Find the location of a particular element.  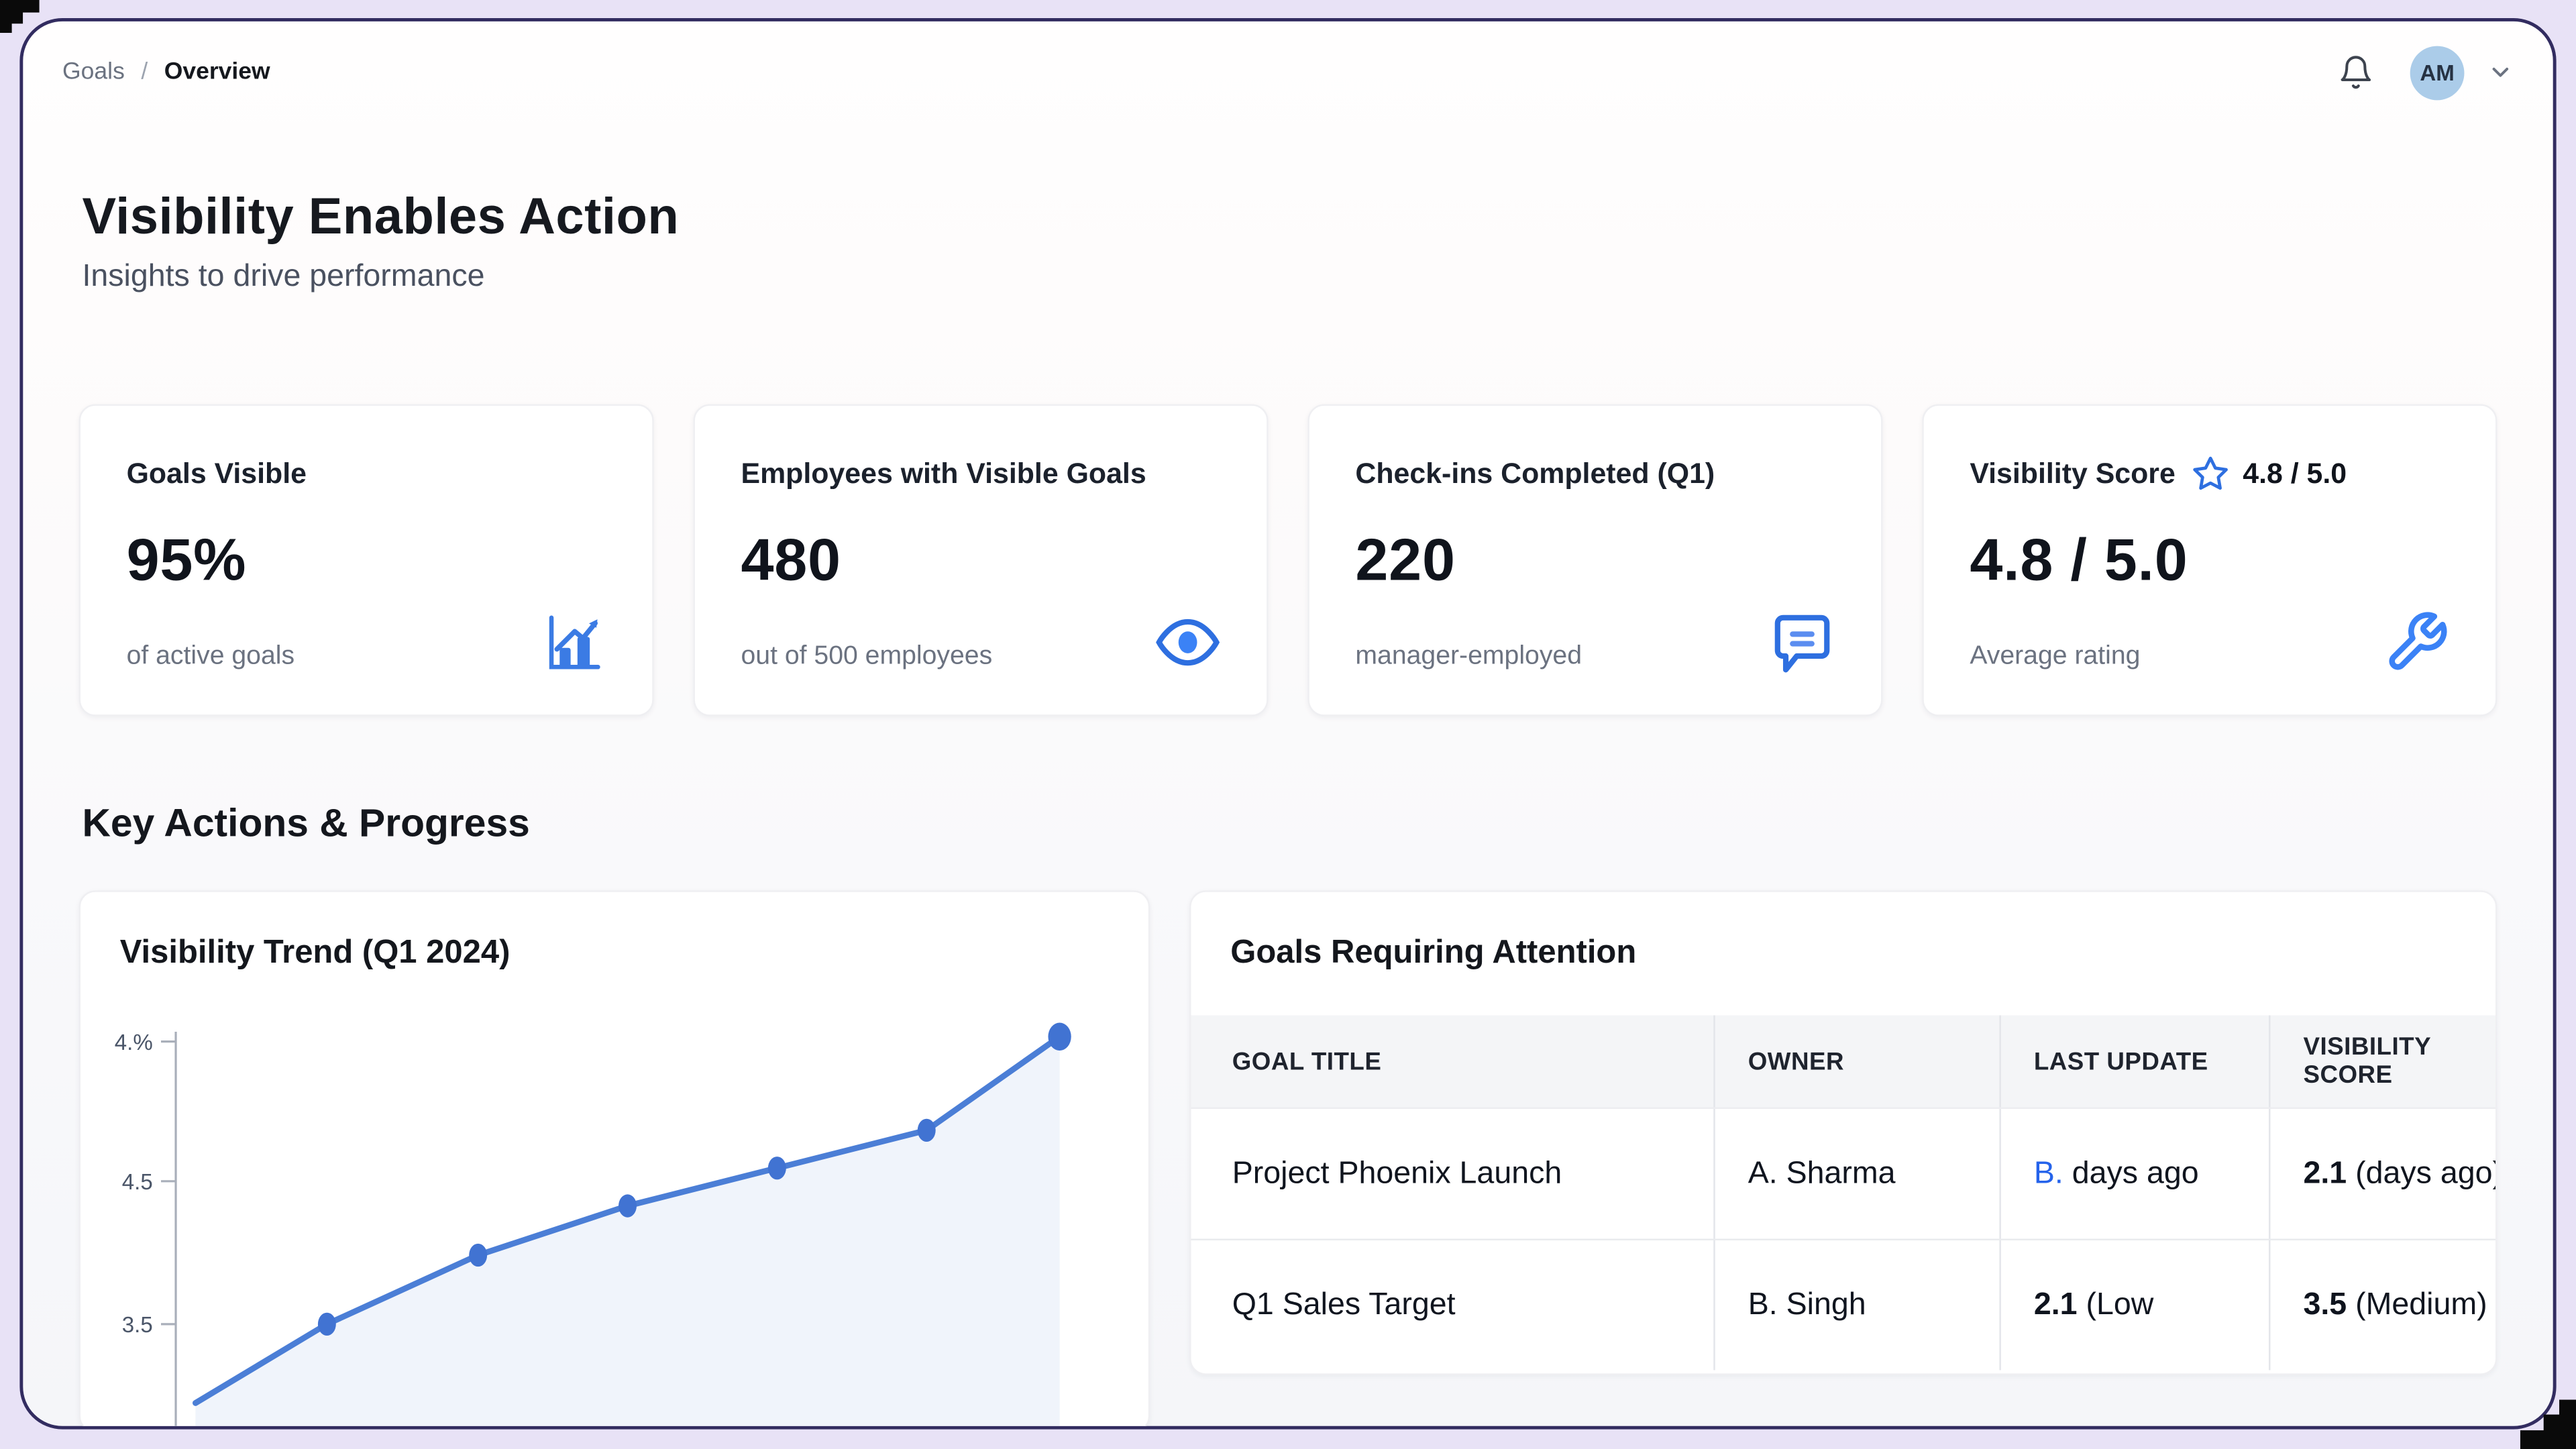

kpi-subtitle: manager-employed is located at coordinates (1468, 657).